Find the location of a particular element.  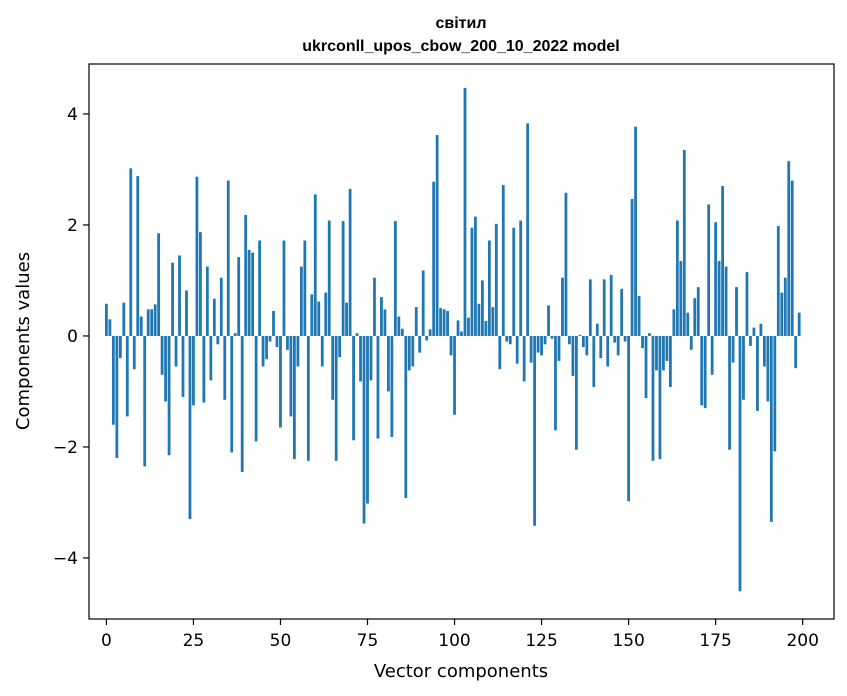

x-tick-label: 25 is located at coordinates (194, 641).